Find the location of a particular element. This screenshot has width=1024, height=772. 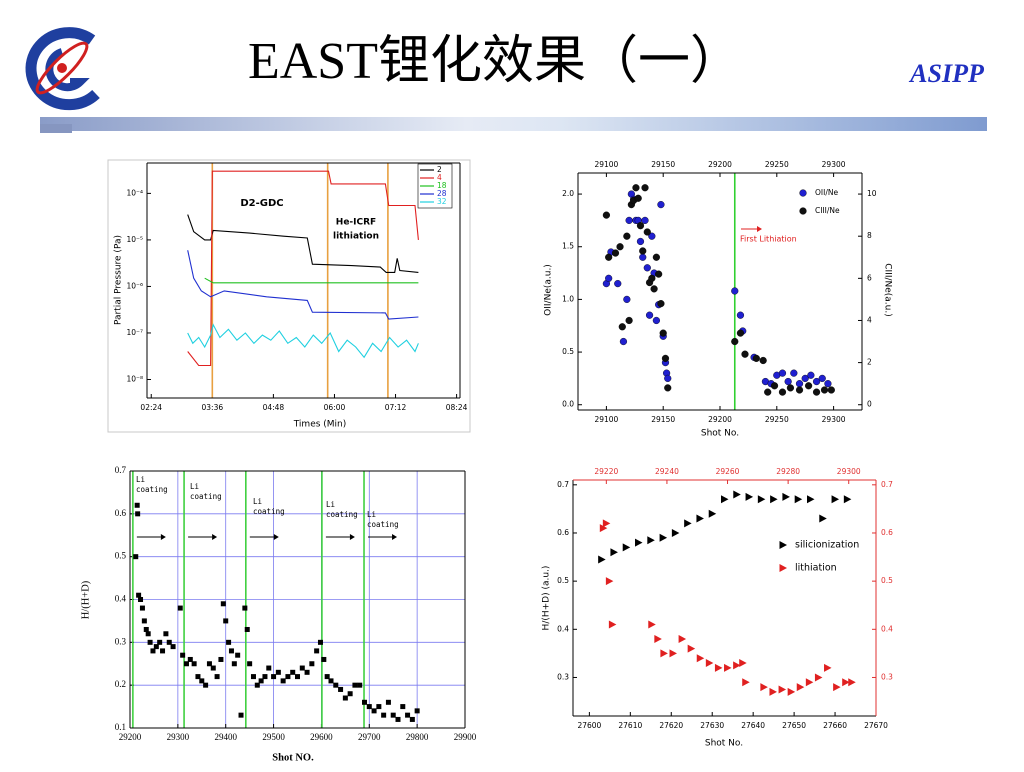

x-axis-title: Shot NO. is located at coordinates (293, 757).